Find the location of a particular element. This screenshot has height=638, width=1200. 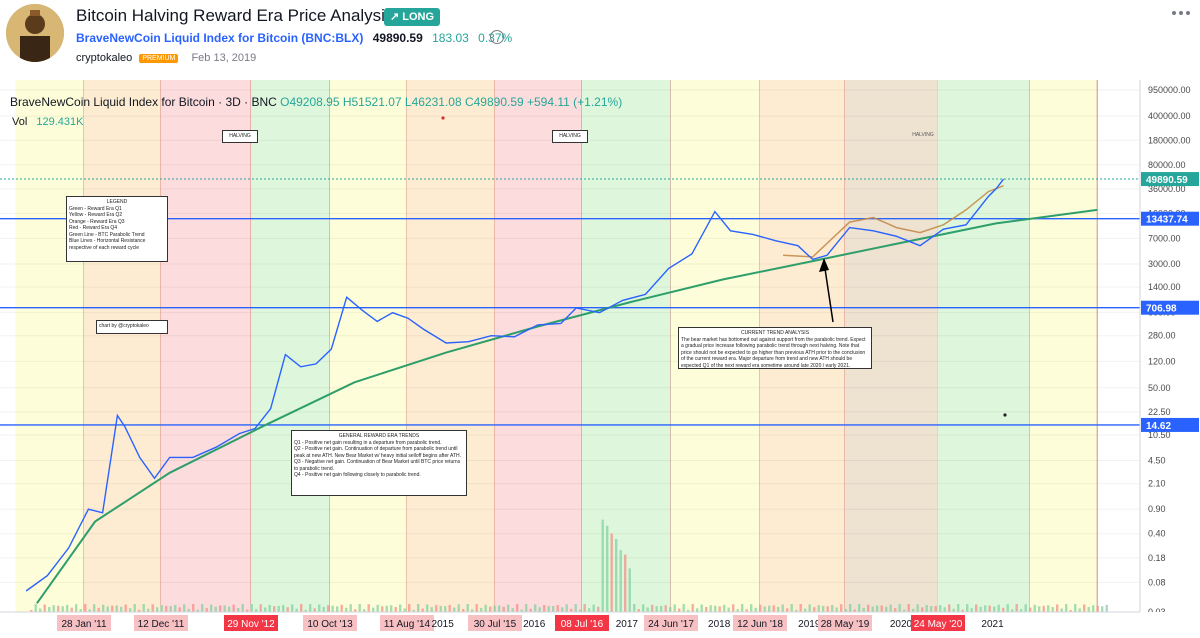

legend-box-line: Yellow - Reward Era Q2 is located at coordinates (96, 215).